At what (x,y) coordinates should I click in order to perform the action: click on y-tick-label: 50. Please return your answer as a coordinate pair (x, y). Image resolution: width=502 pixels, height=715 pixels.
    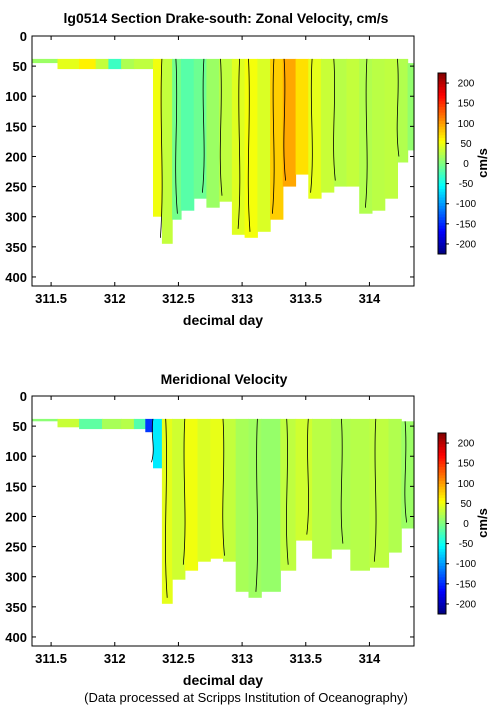
    Looking at the image, I should click on (20, 426).